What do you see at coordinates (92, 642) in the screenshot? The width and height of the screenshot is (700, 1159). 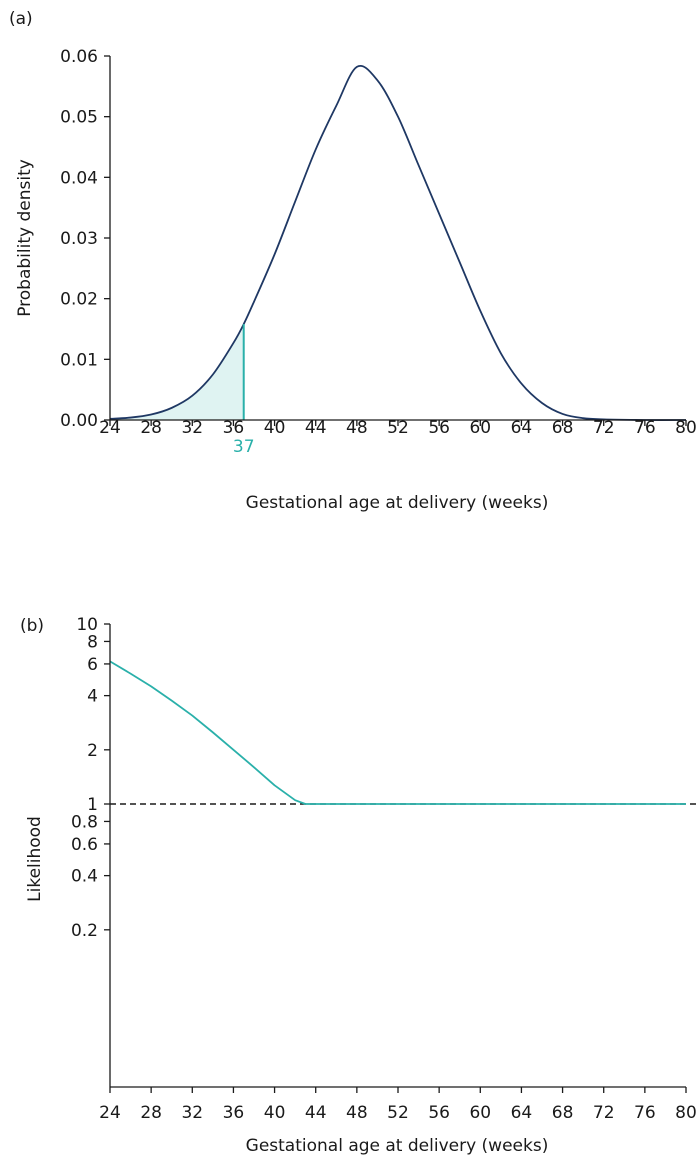 I see `y-tick-label: 8` at bounding box center [92, 642].